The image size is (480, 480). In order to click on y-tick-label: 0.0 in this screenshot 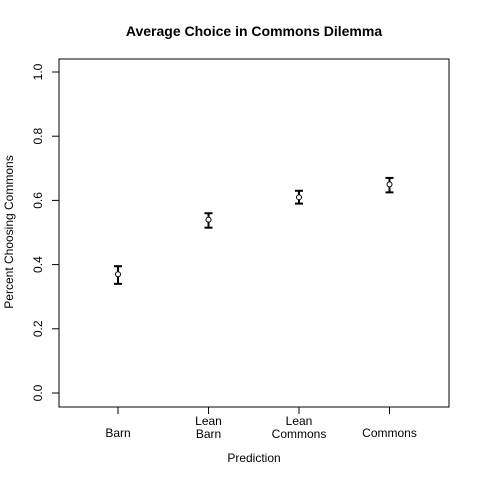, I will do `click(38, 392)`.